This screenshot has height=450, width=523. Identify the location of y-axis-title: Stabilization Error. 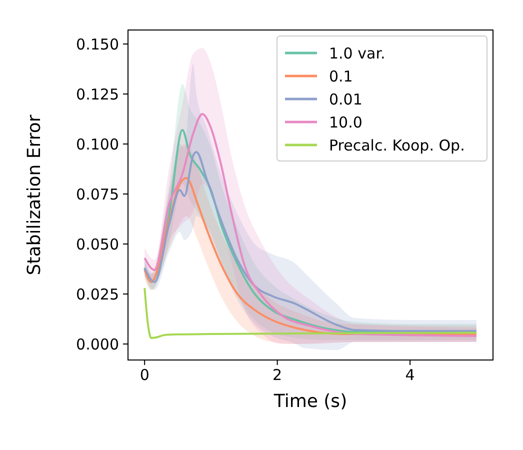
(34, 195).